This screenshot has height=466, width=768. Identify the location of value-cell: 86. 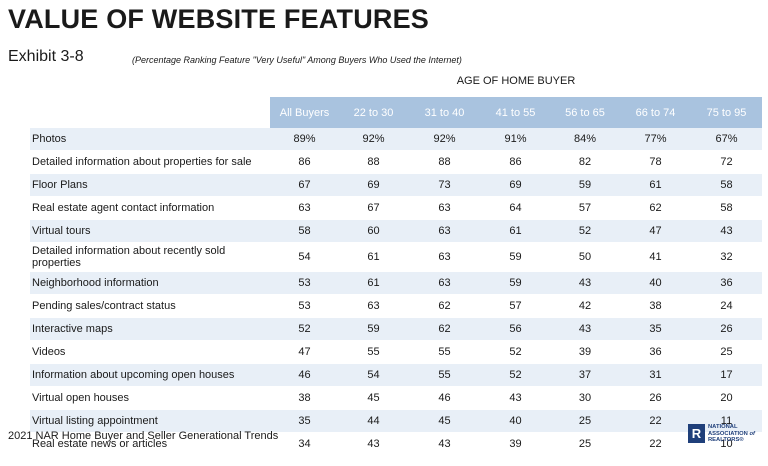
(304, 162).